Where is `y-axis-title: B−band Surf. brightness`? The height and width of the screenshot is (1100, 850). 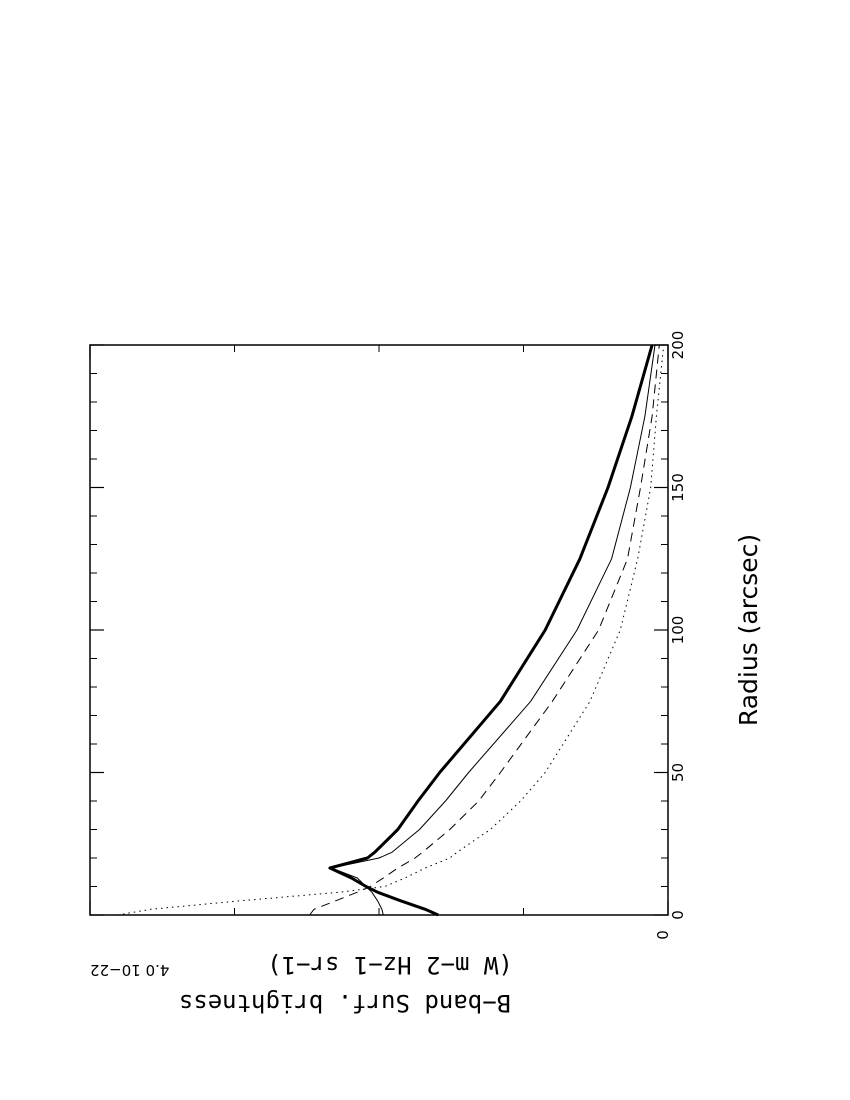 y-axis-title: B−band Surf. brightness is located at coordinates (345, 1003).